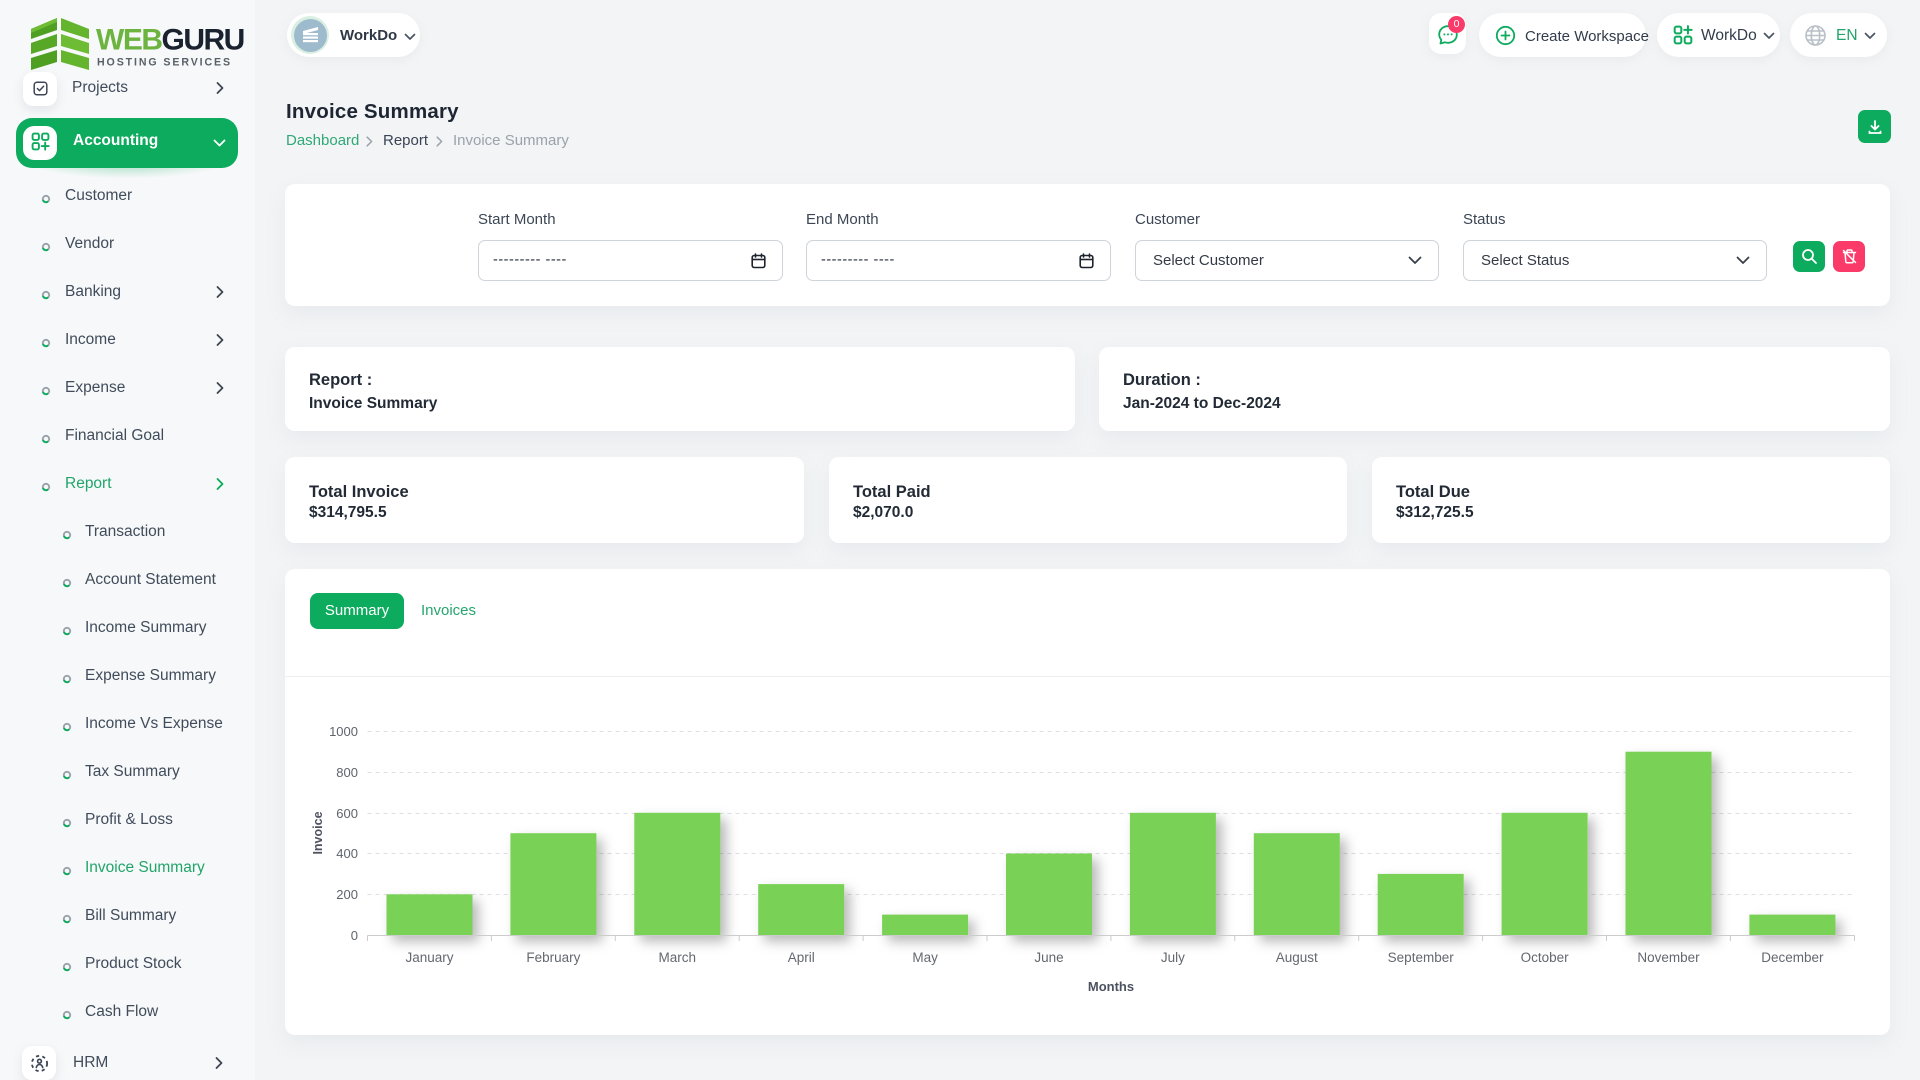 The width and height of the screenshot is (1920, 1080). Describe the element at coordinates (1297, 957) in the screenshot. I see `svg-text: August` at that location.